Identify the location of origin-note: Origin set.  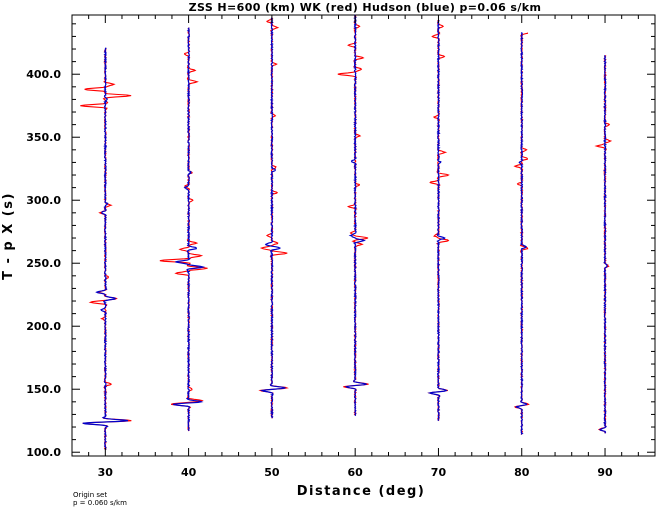
(90, 495).